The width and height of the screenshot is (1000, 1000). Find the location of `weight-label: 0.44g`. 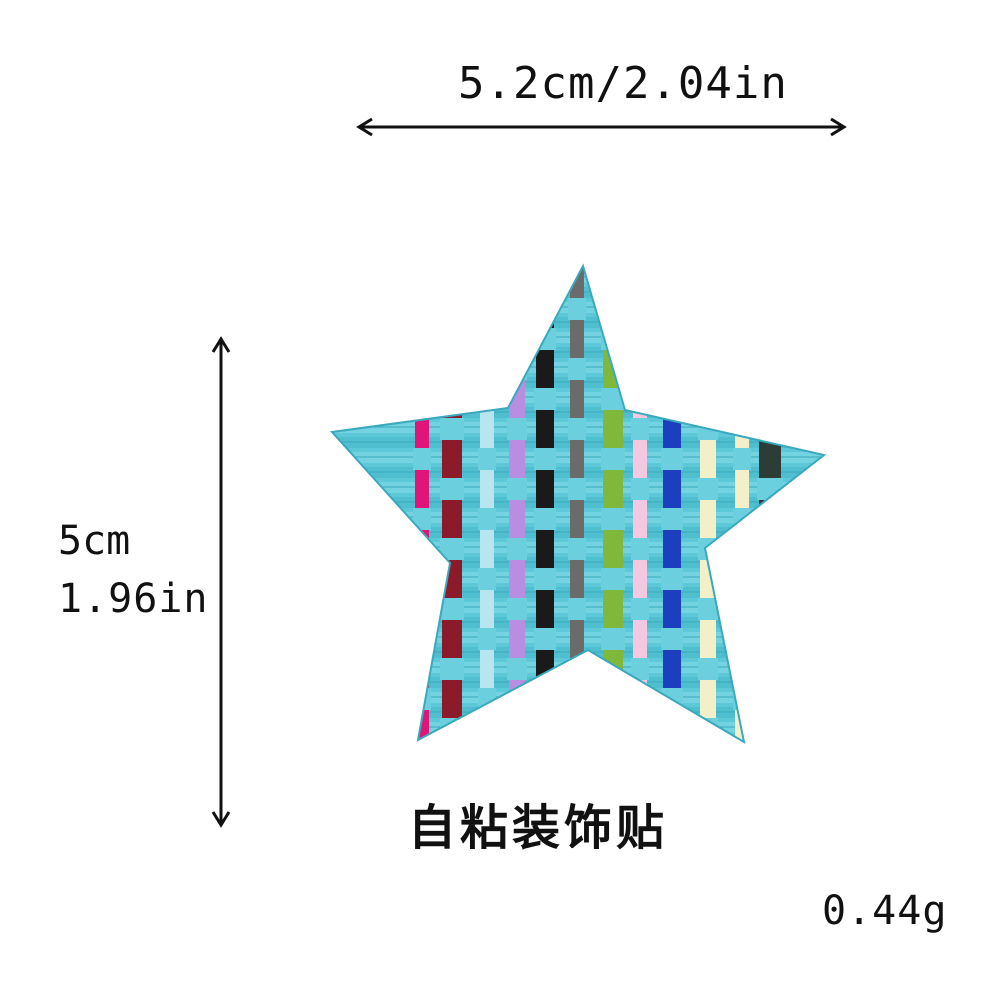

weight-label: 0.44g is located at coordinates (885, 911).